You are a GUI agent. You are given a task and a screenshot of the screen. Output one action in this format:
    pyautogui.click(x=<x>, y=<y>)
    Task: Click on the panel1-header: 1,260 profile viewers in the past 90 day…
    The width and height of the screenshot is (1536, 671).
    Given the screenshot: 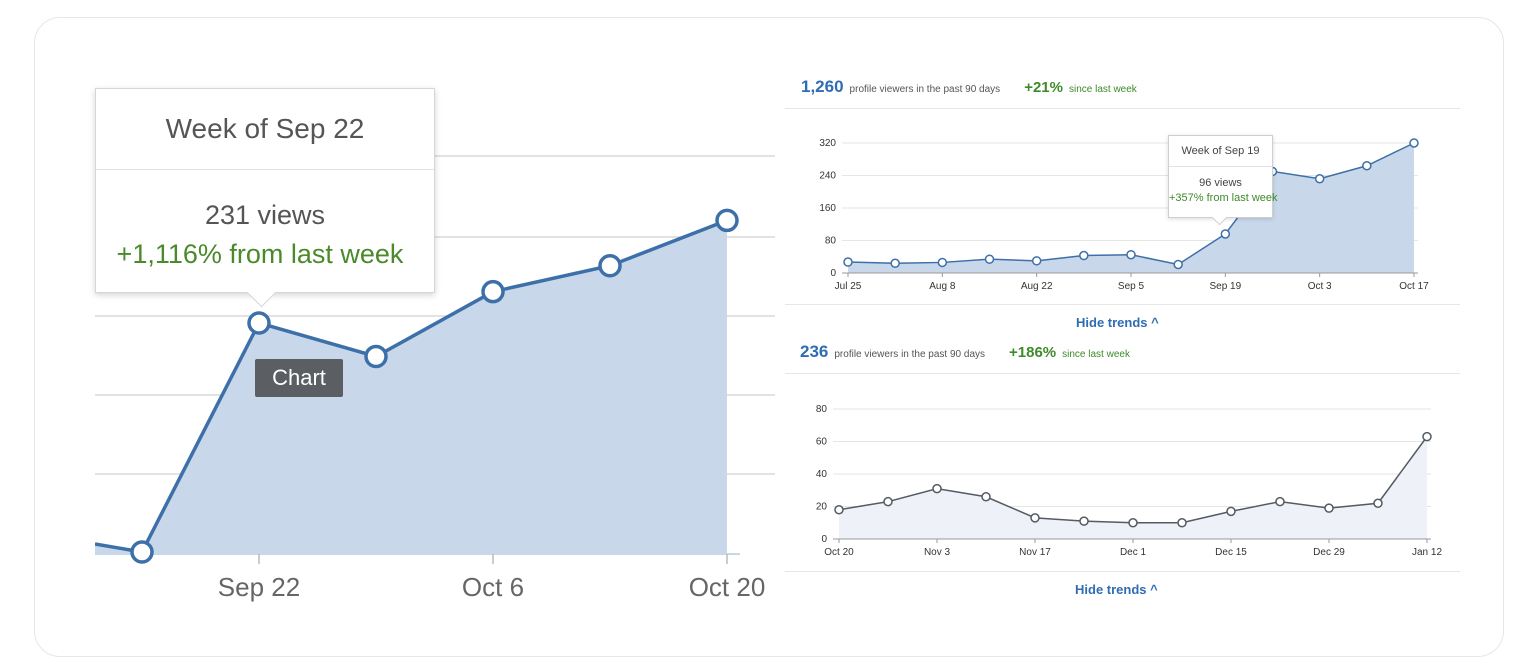 What is the action you would take?
    pyautogui.click(x=969, y=87)
    